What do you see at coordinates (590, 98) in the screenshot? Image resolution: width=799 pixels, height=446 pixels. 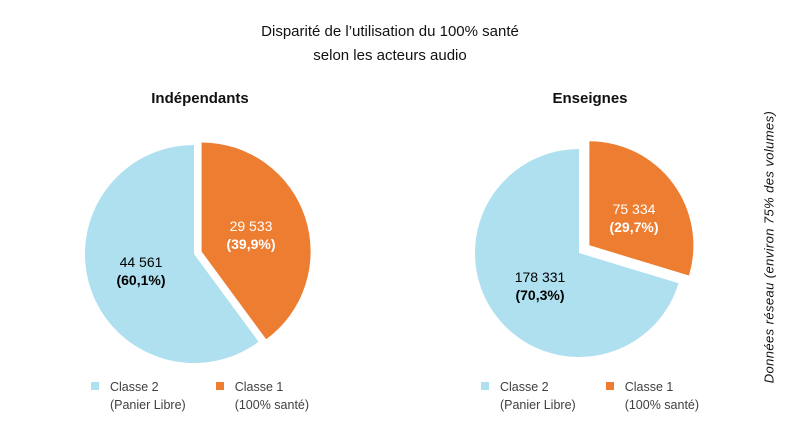 I see `panel-title-enseignes: Enseignes` at bounding box center [590, 98].